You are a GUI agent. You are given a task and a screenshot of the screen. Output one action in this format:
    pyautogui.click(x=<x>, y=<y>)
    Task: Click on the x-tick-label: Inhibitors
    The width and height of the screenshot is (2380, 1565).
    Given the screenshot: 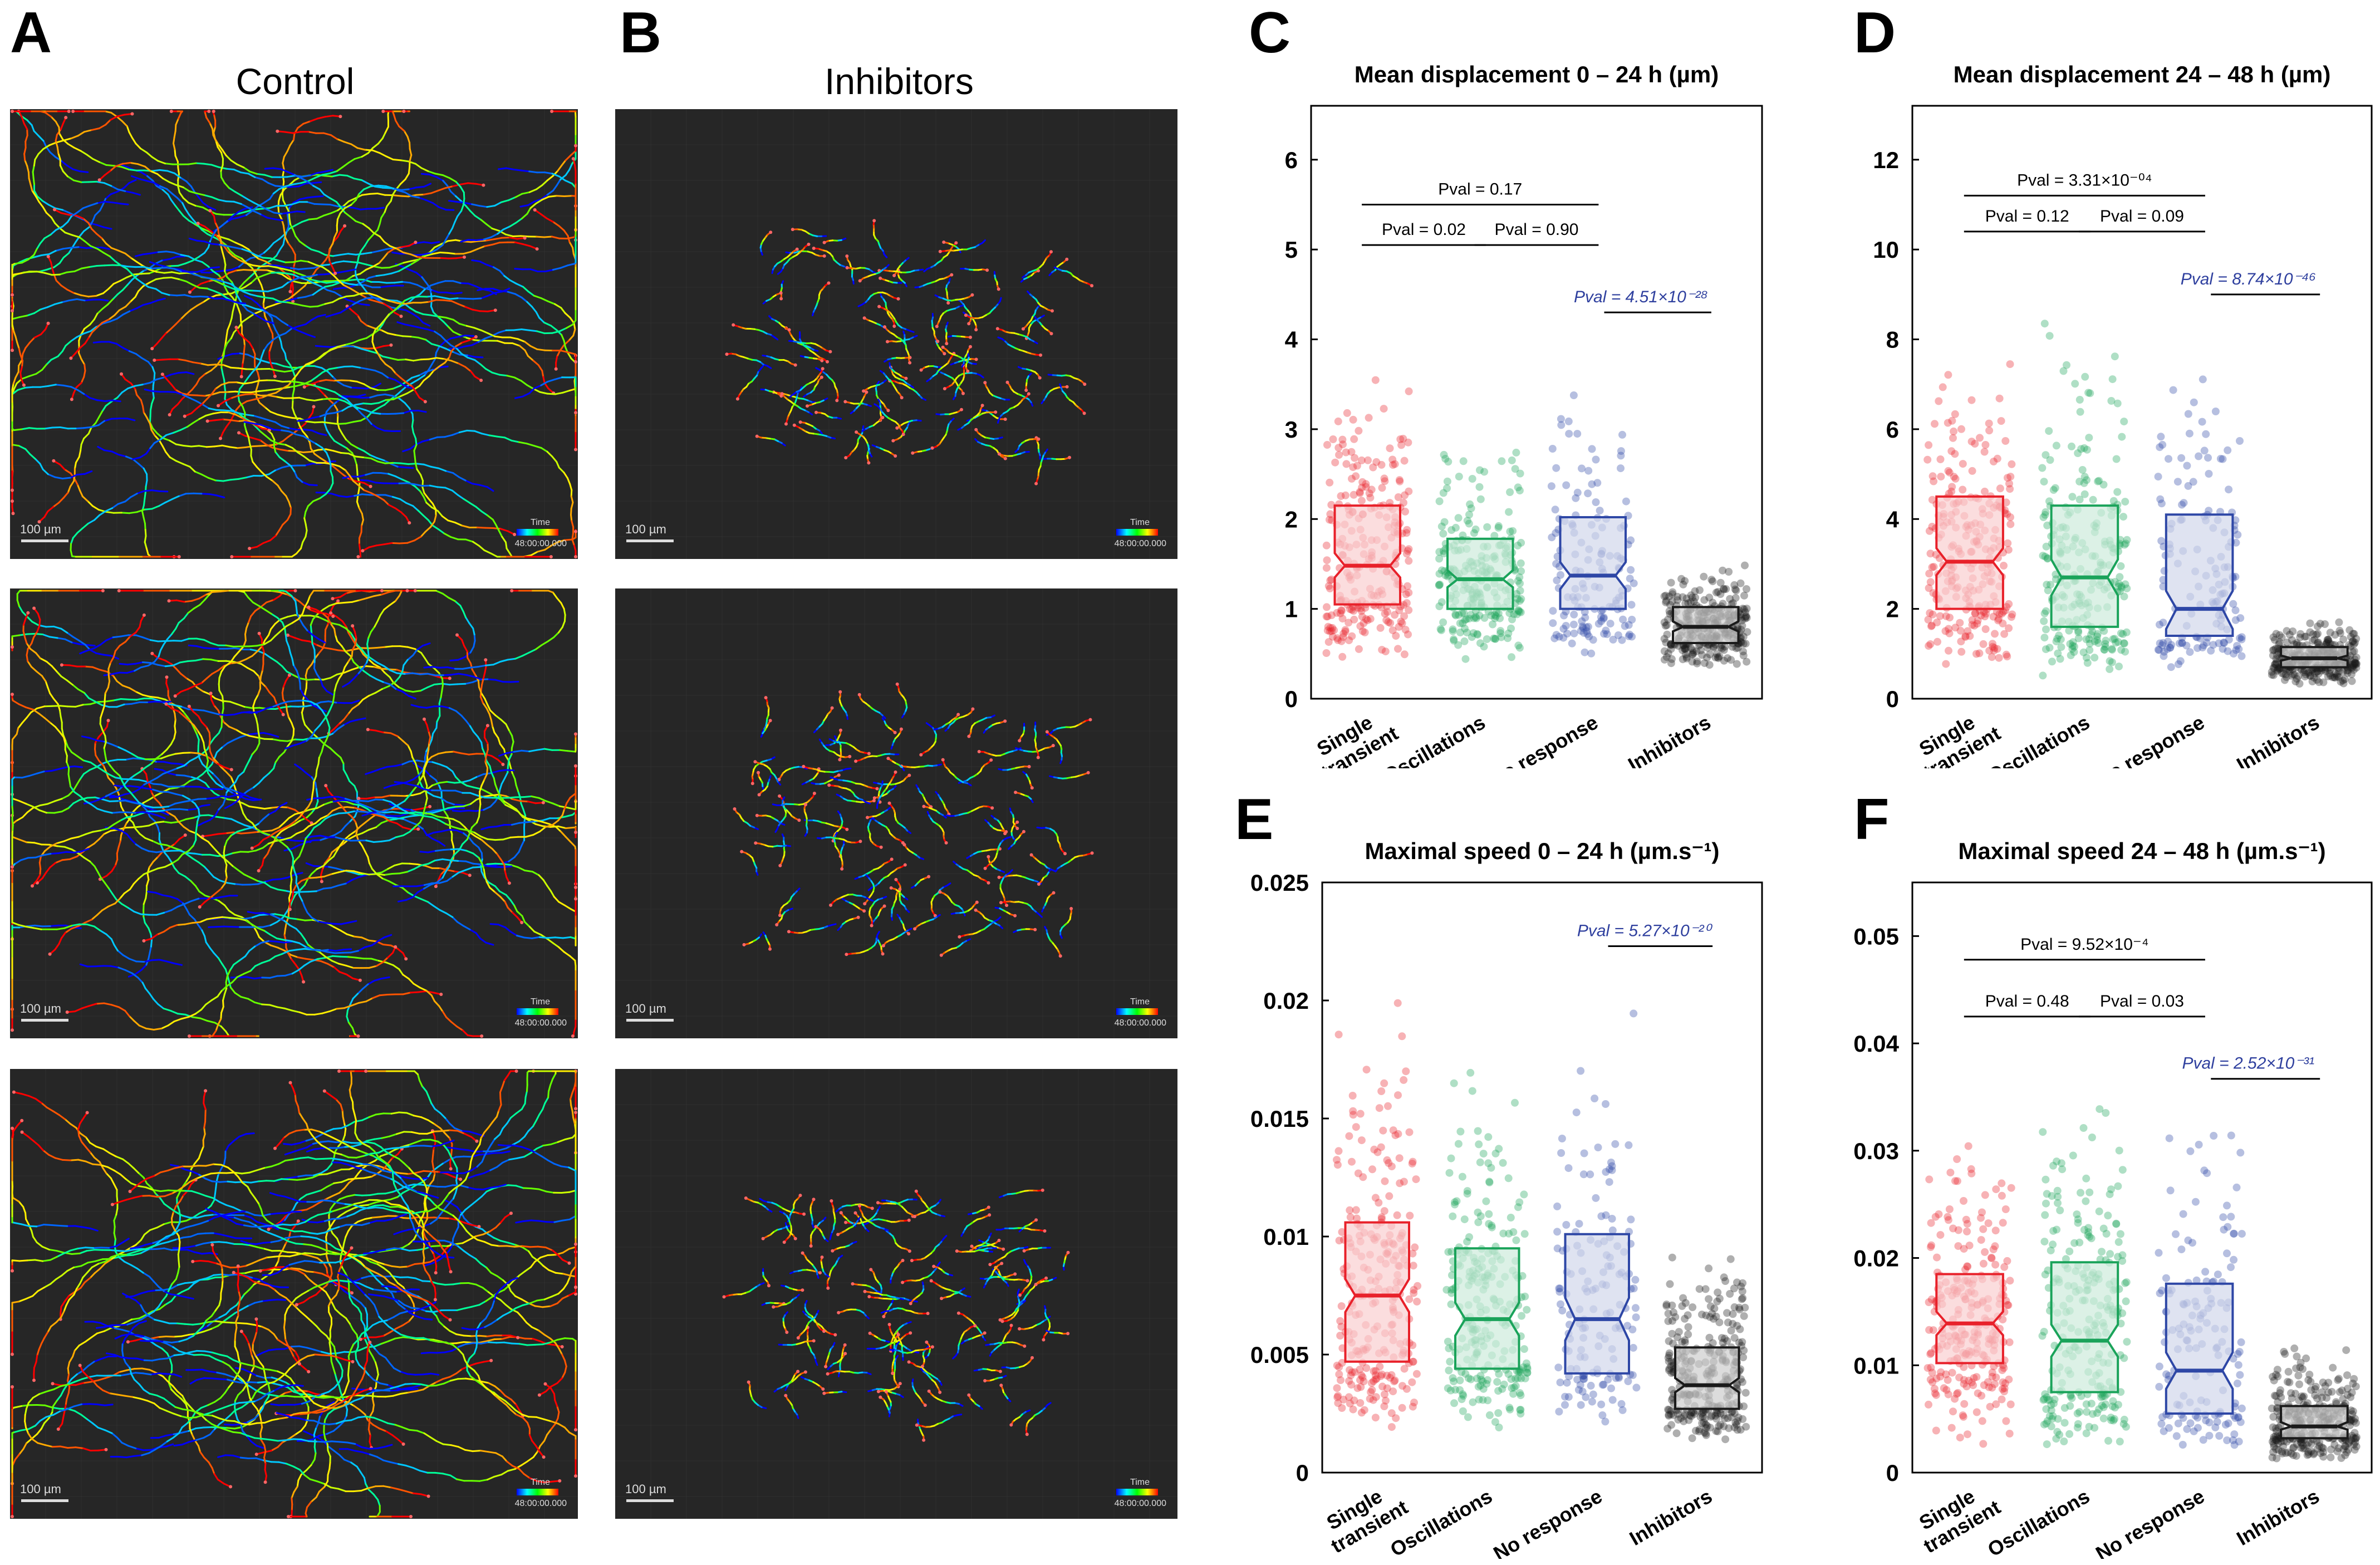 What is the action you would take?
    pyautogui.click(x=2277, y=739)
    